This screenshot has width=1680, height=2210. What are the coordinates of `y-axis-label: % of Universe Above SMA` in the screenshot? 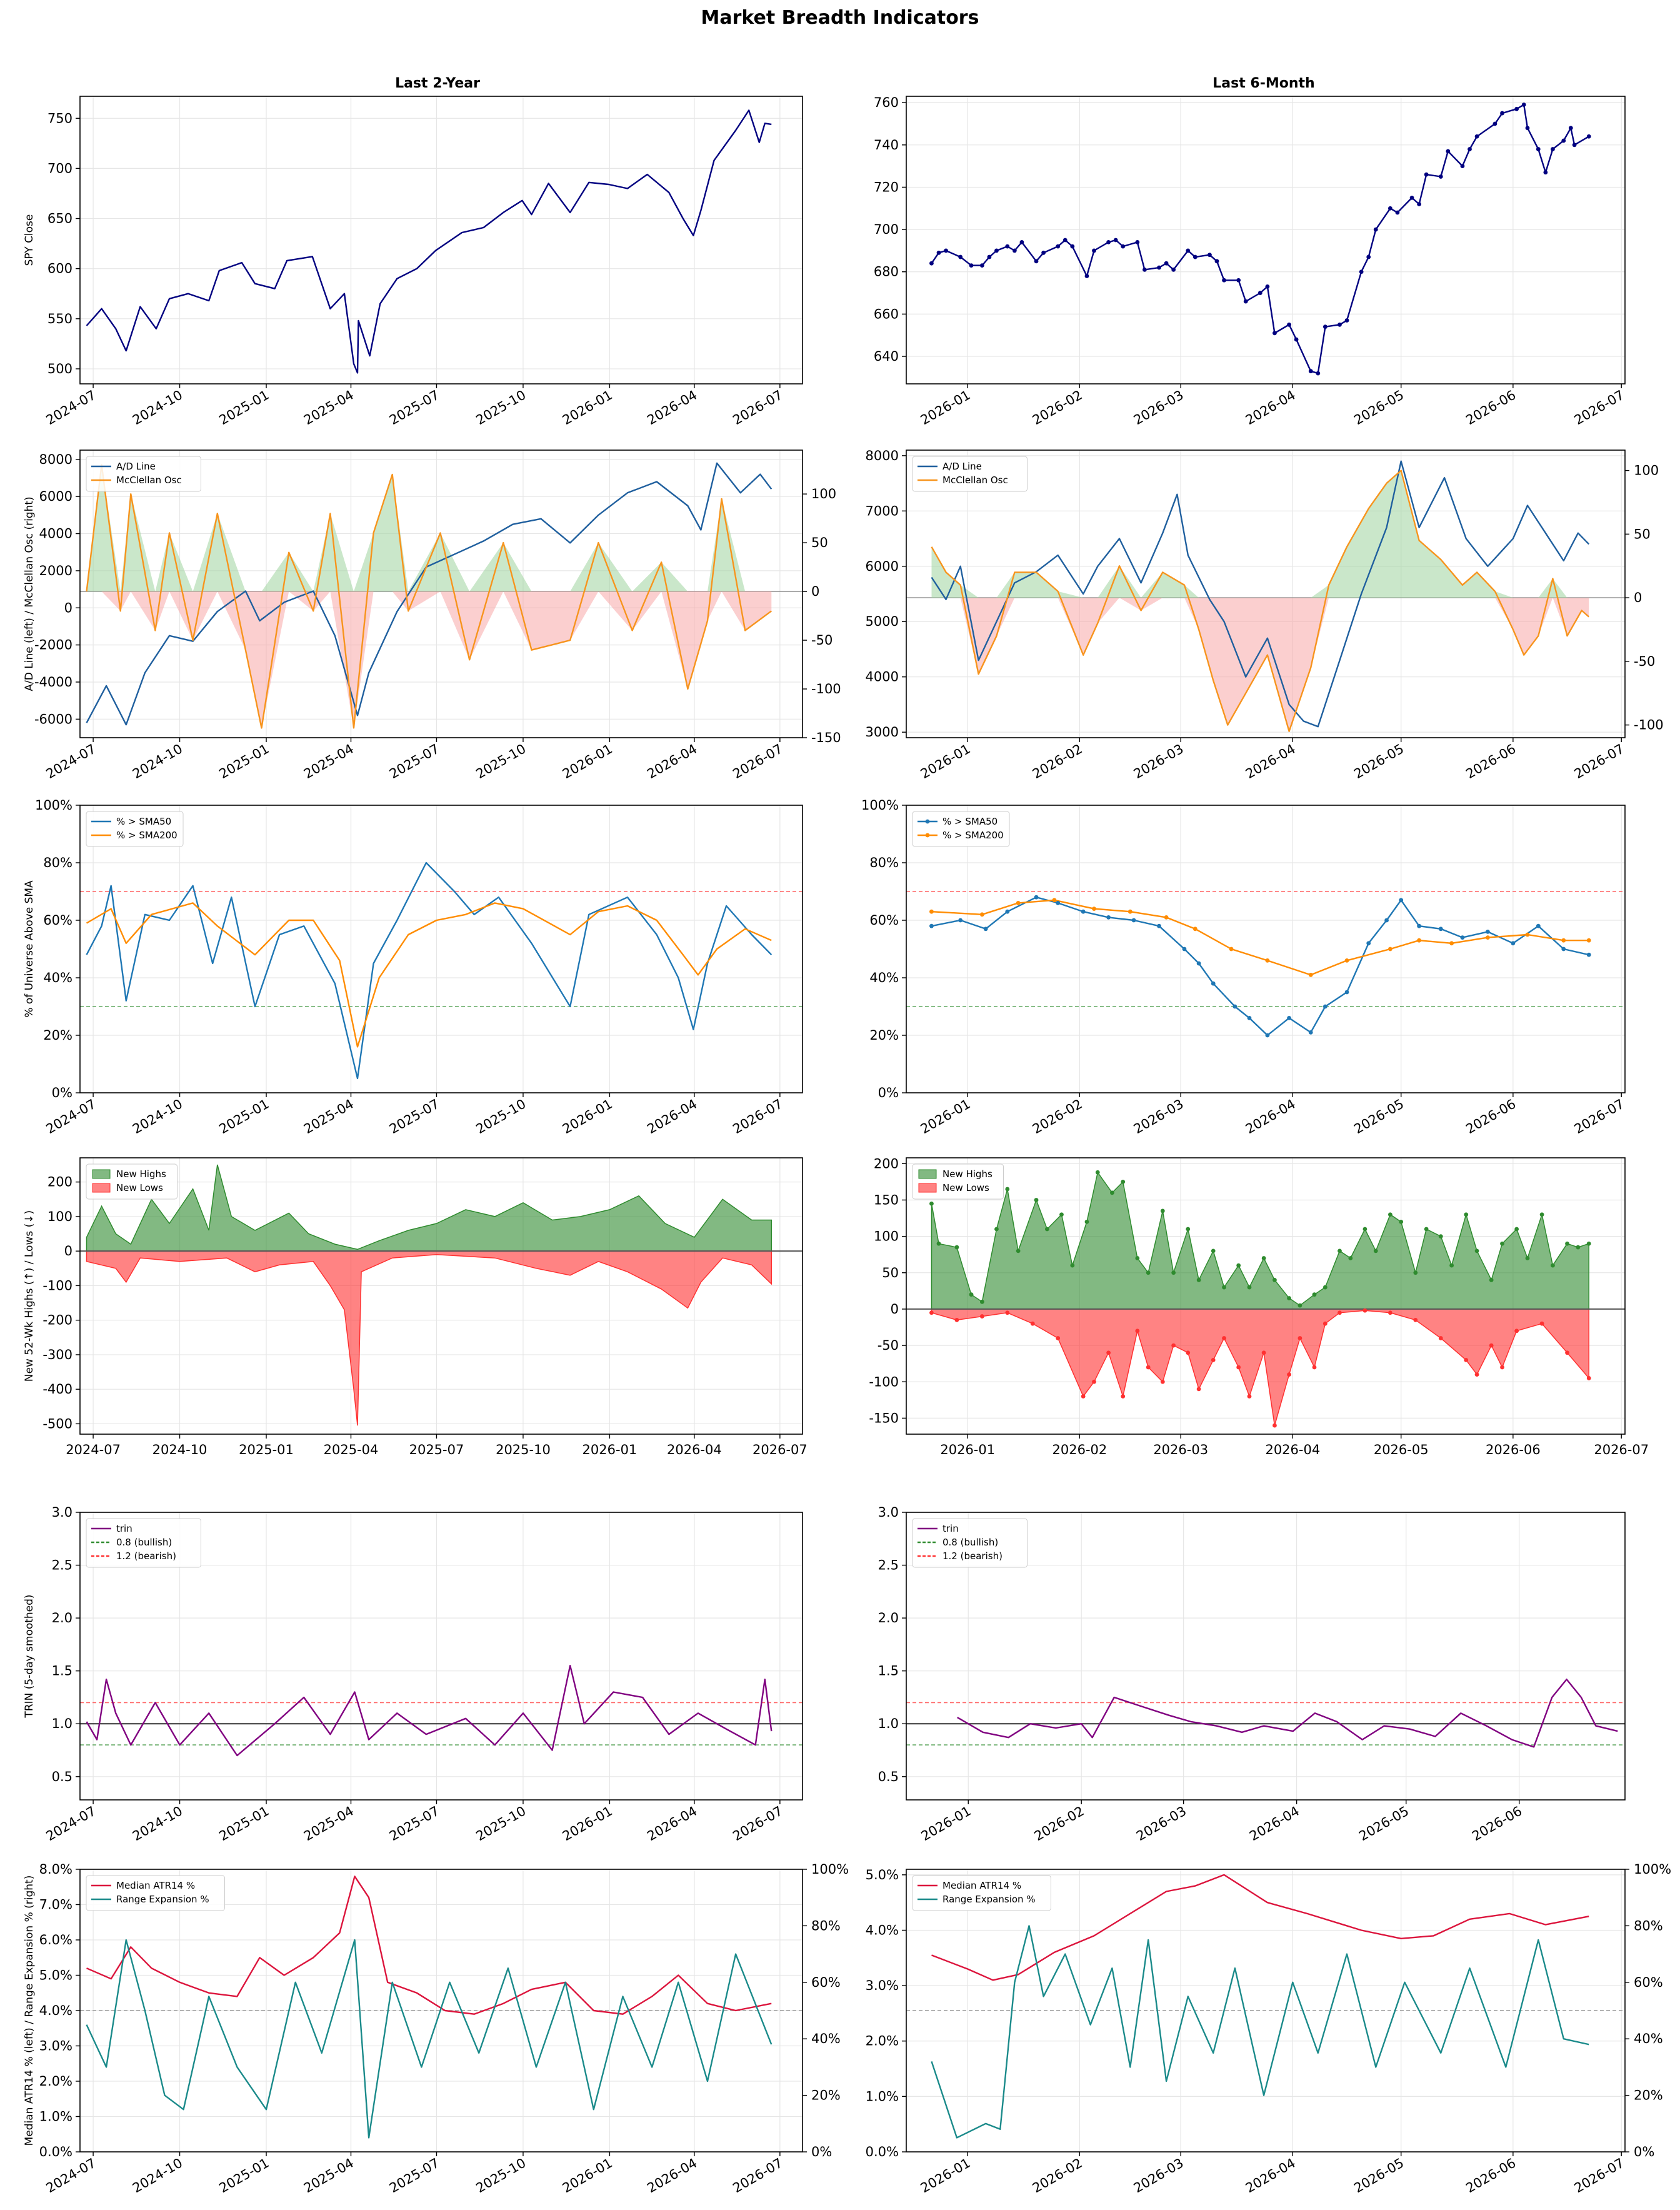 It's located at (29, 949).